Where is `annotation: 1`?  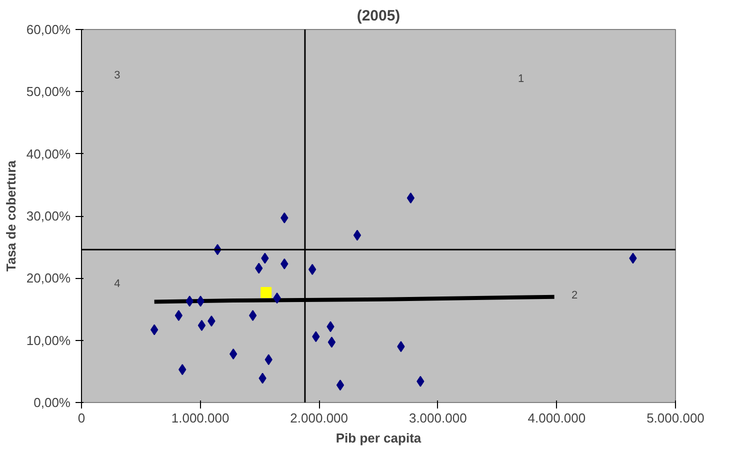 annotation: 1 is located at coordinates (521, 78).